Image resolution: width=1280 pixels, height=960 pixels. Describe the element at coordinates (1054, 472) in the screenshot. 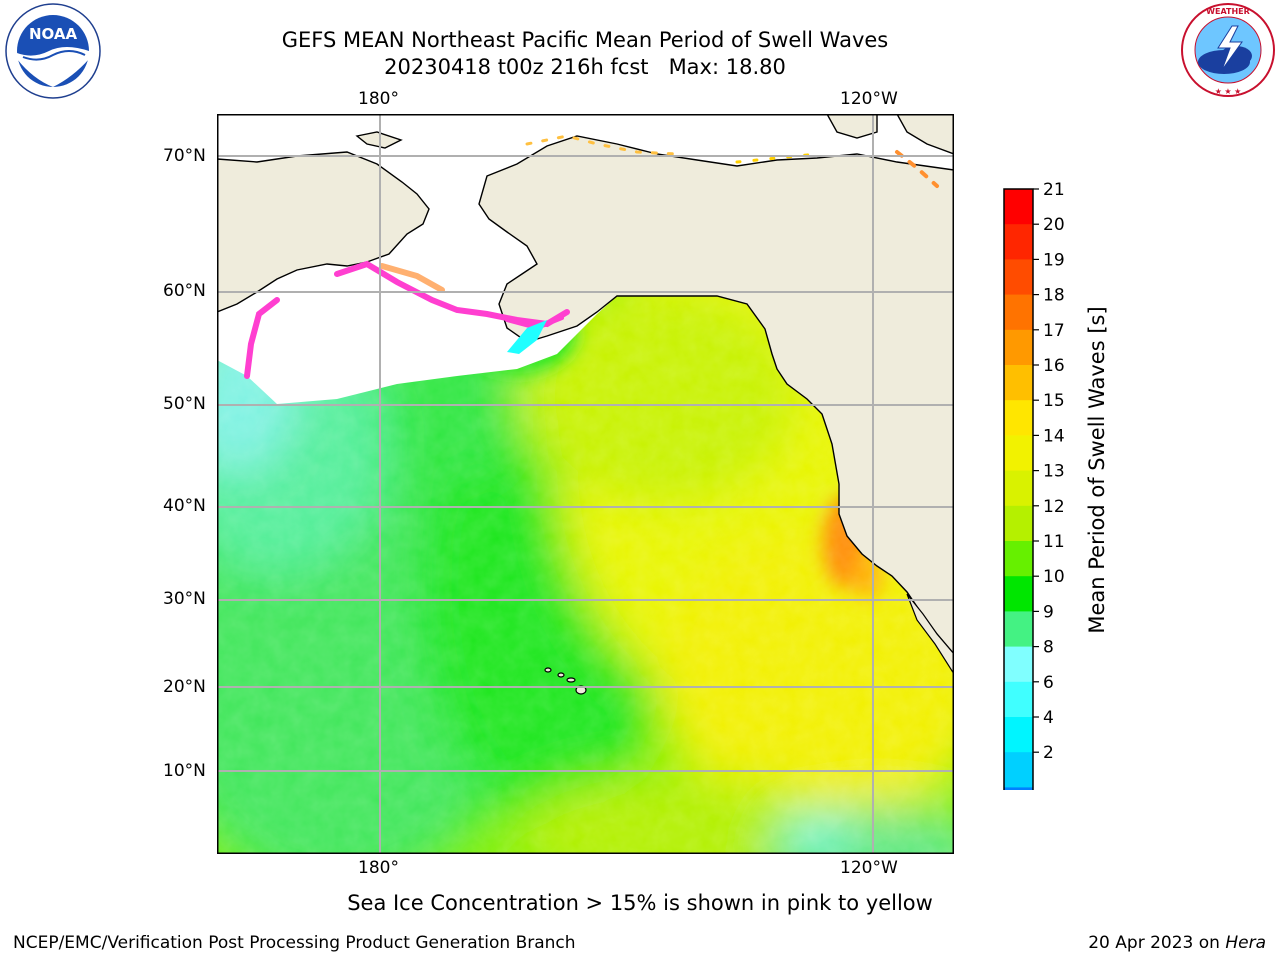

I see `colorbar-tick-label: 13` at that location.